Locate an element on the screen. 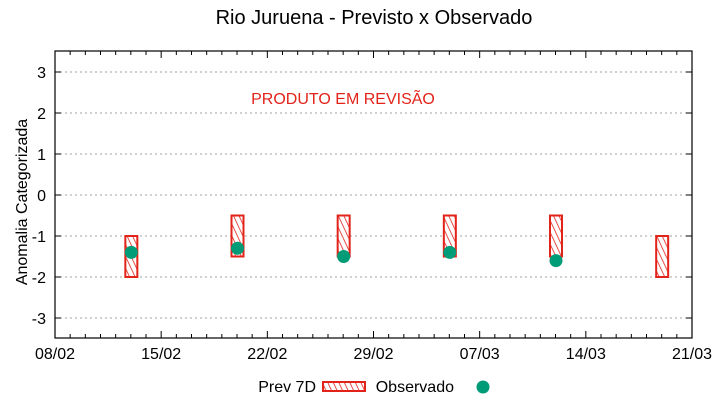  x-tick-label: 22/02 is located at coordinates (267, 354).